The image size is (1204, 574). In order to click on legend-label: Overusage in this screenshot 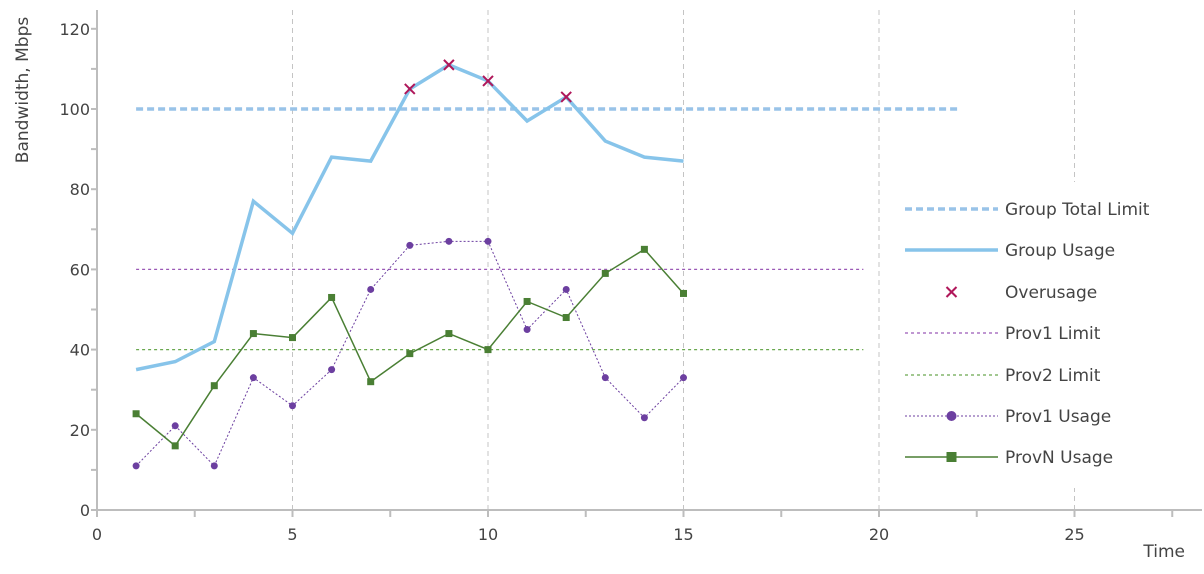, I will do `click(1051, 293)`.